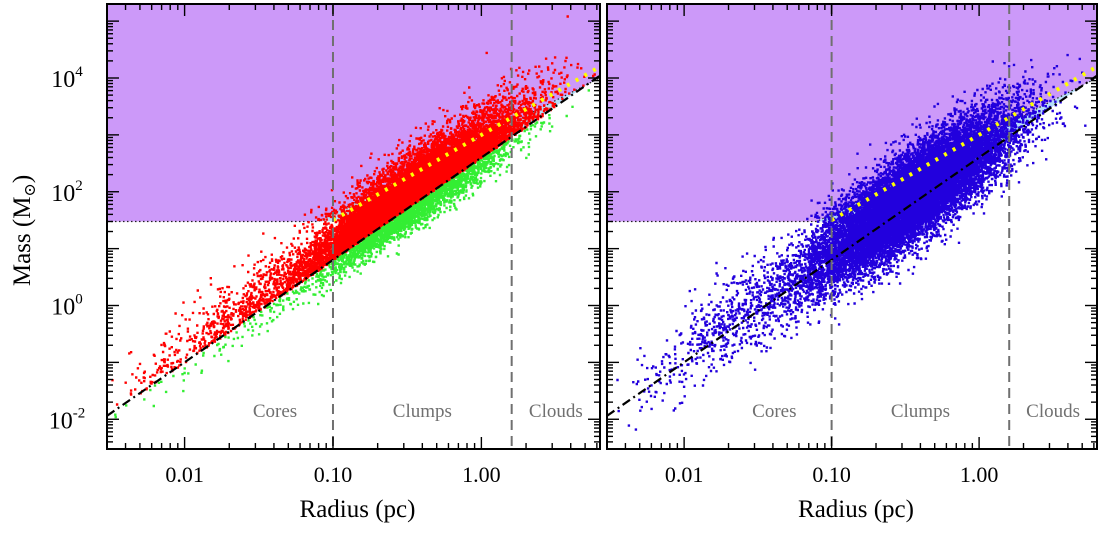 This screenshot has height=536, width=1099. I want to click on y-axis-label: Mass (M⊙), so click(24, 230).